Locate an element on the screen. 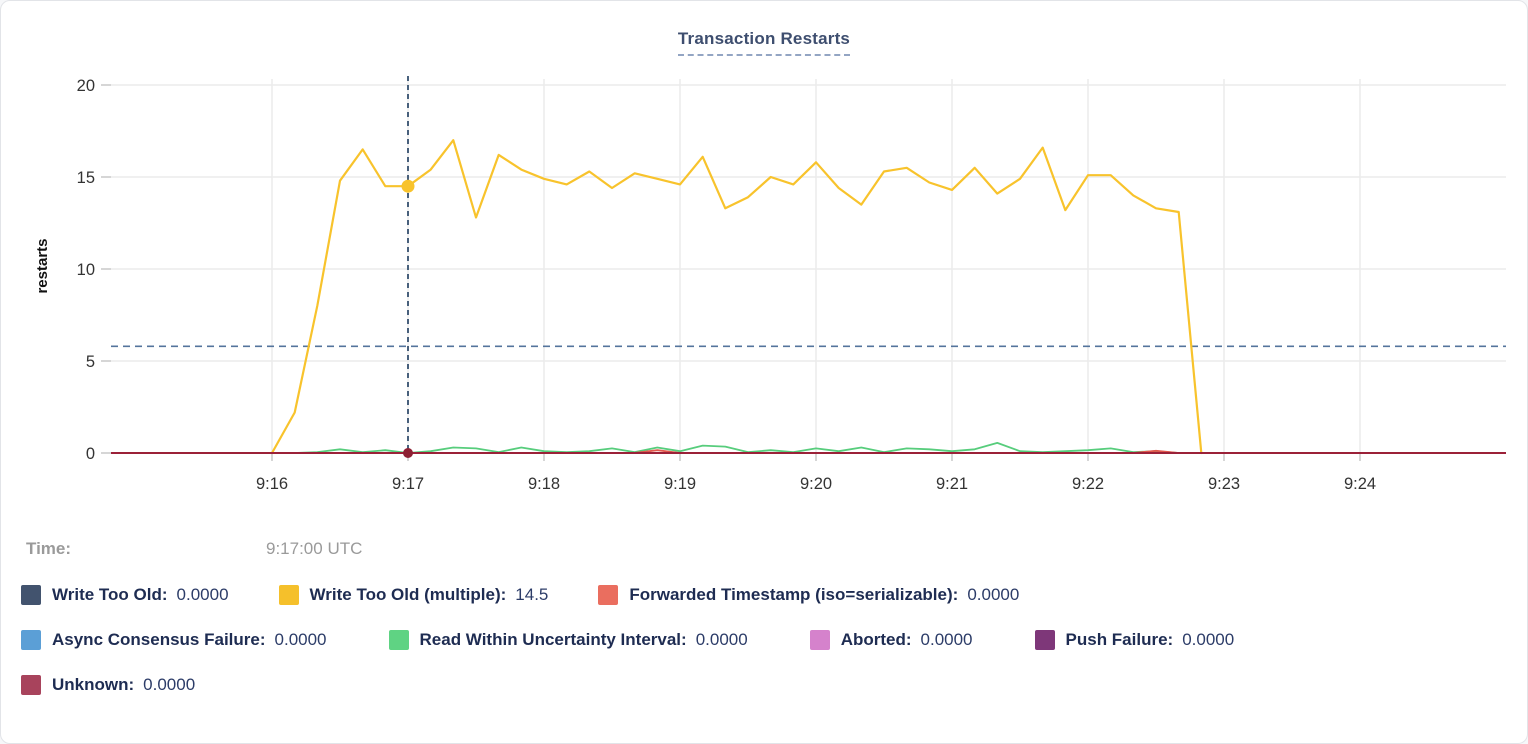  y-tick-label: 10 is located at coordinates (86, 270).